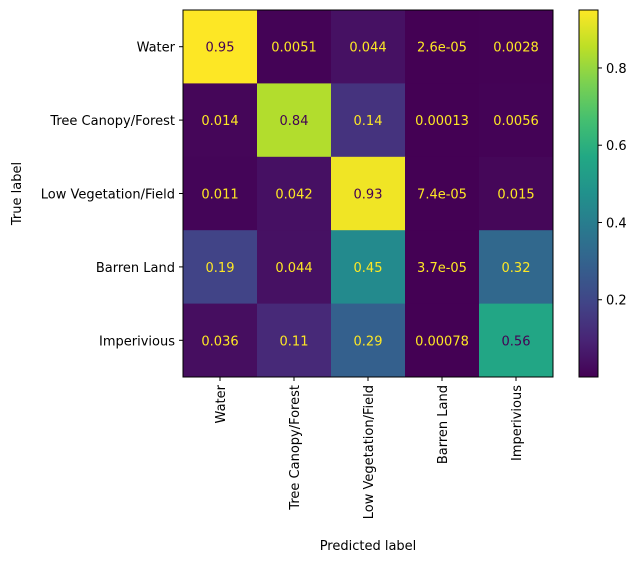  What do you see at coordinates (369, 452) in the screenshot?
I see `x-tick-label: Low Vegetation/Field` at bounding box center [369, 452].